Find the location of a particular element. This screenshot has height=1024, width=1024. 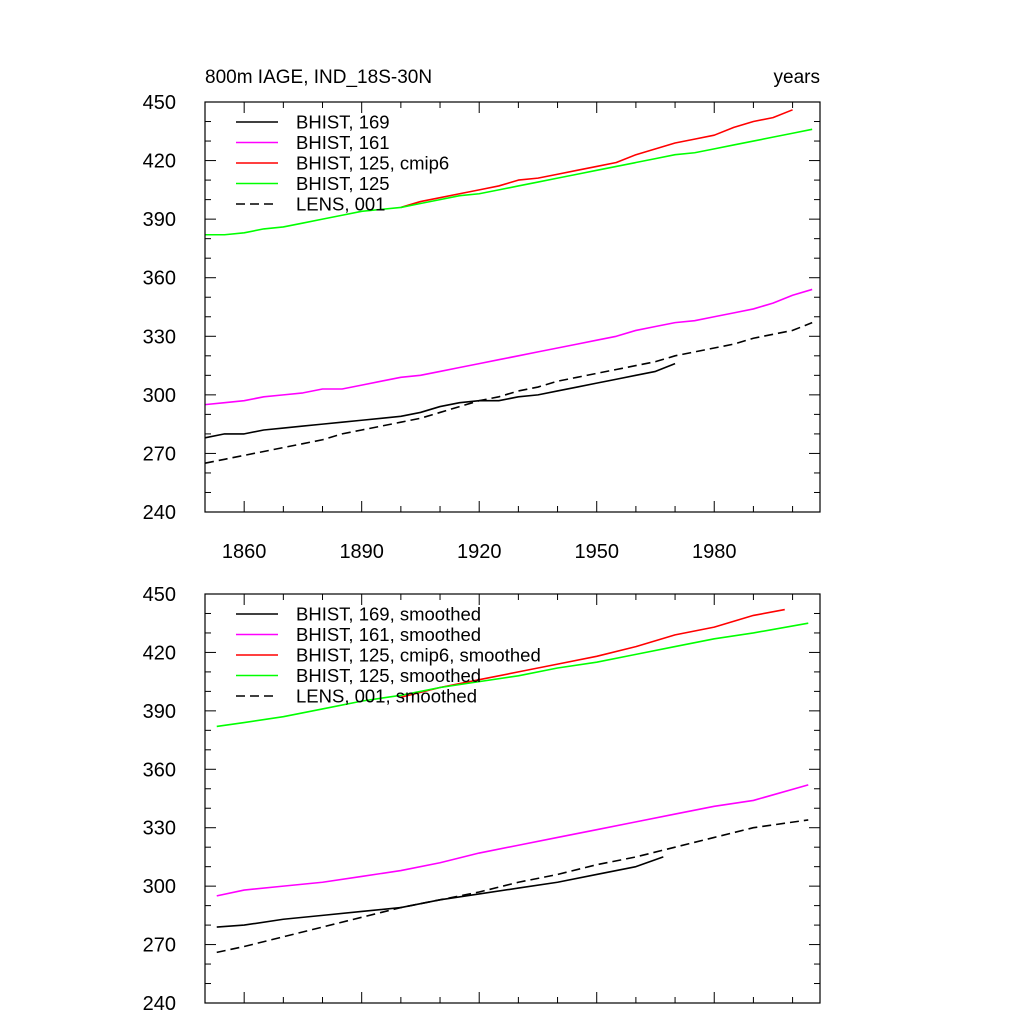

legend-label-0: BHIST, 169, smoothed is located at coordinates (388, 614).